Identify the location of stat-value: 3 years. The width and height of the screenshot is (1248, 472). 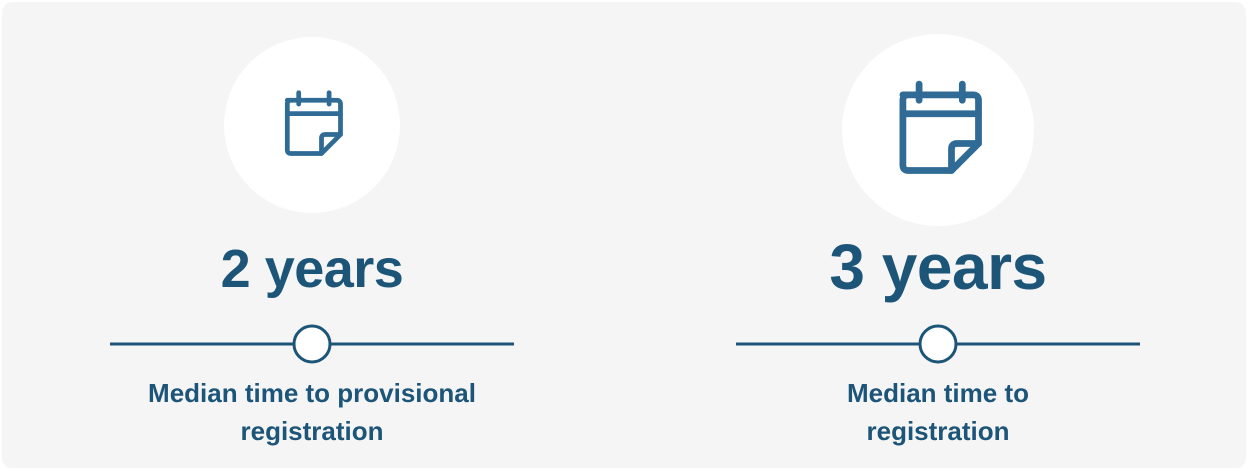
(938, 267).